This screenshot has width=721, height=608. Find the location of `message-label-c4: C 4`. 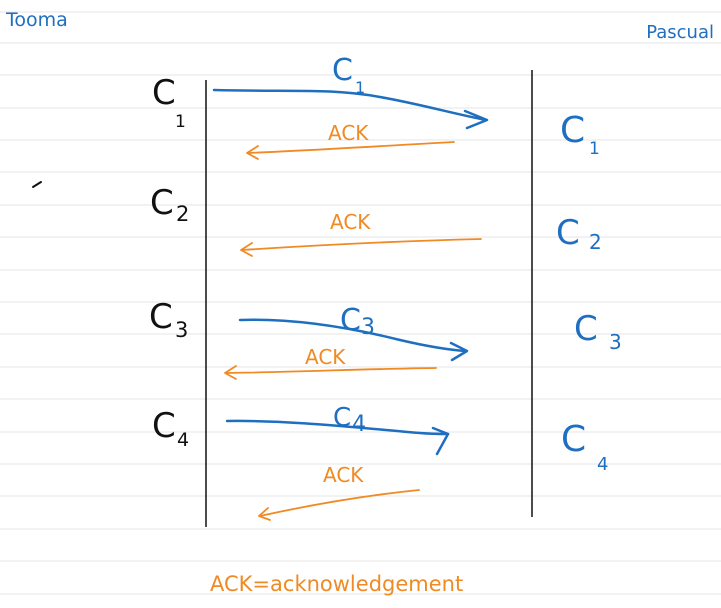

message-label-c4: C 4 is located at coordinates (349, 420).